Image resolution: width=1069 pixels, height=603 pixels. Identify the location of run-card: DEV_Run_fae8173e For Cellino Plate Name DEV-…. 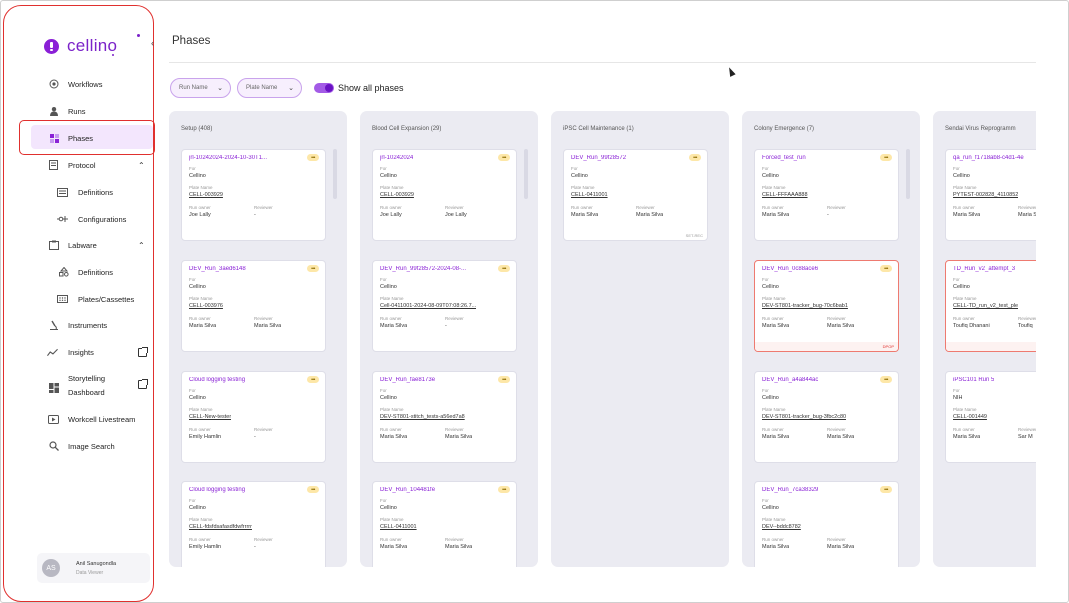
(444, 417).